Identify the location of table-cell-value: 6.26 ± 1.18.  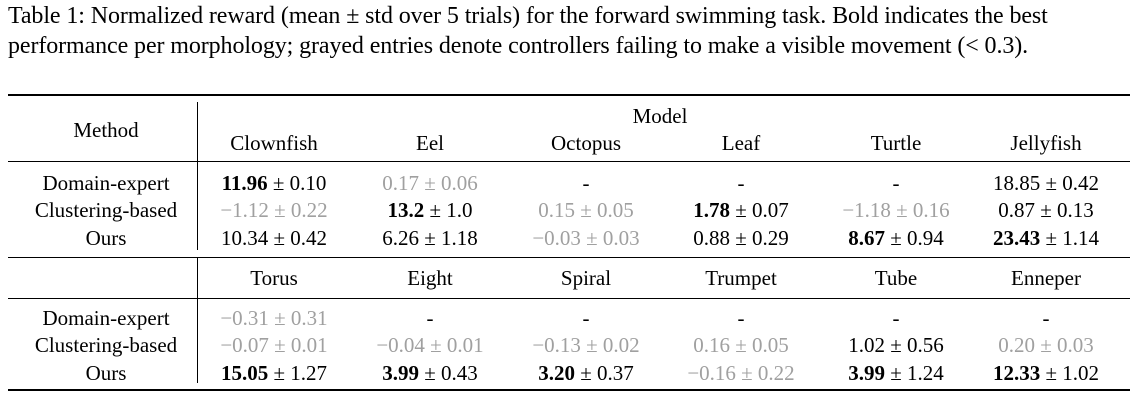
(430, 238).